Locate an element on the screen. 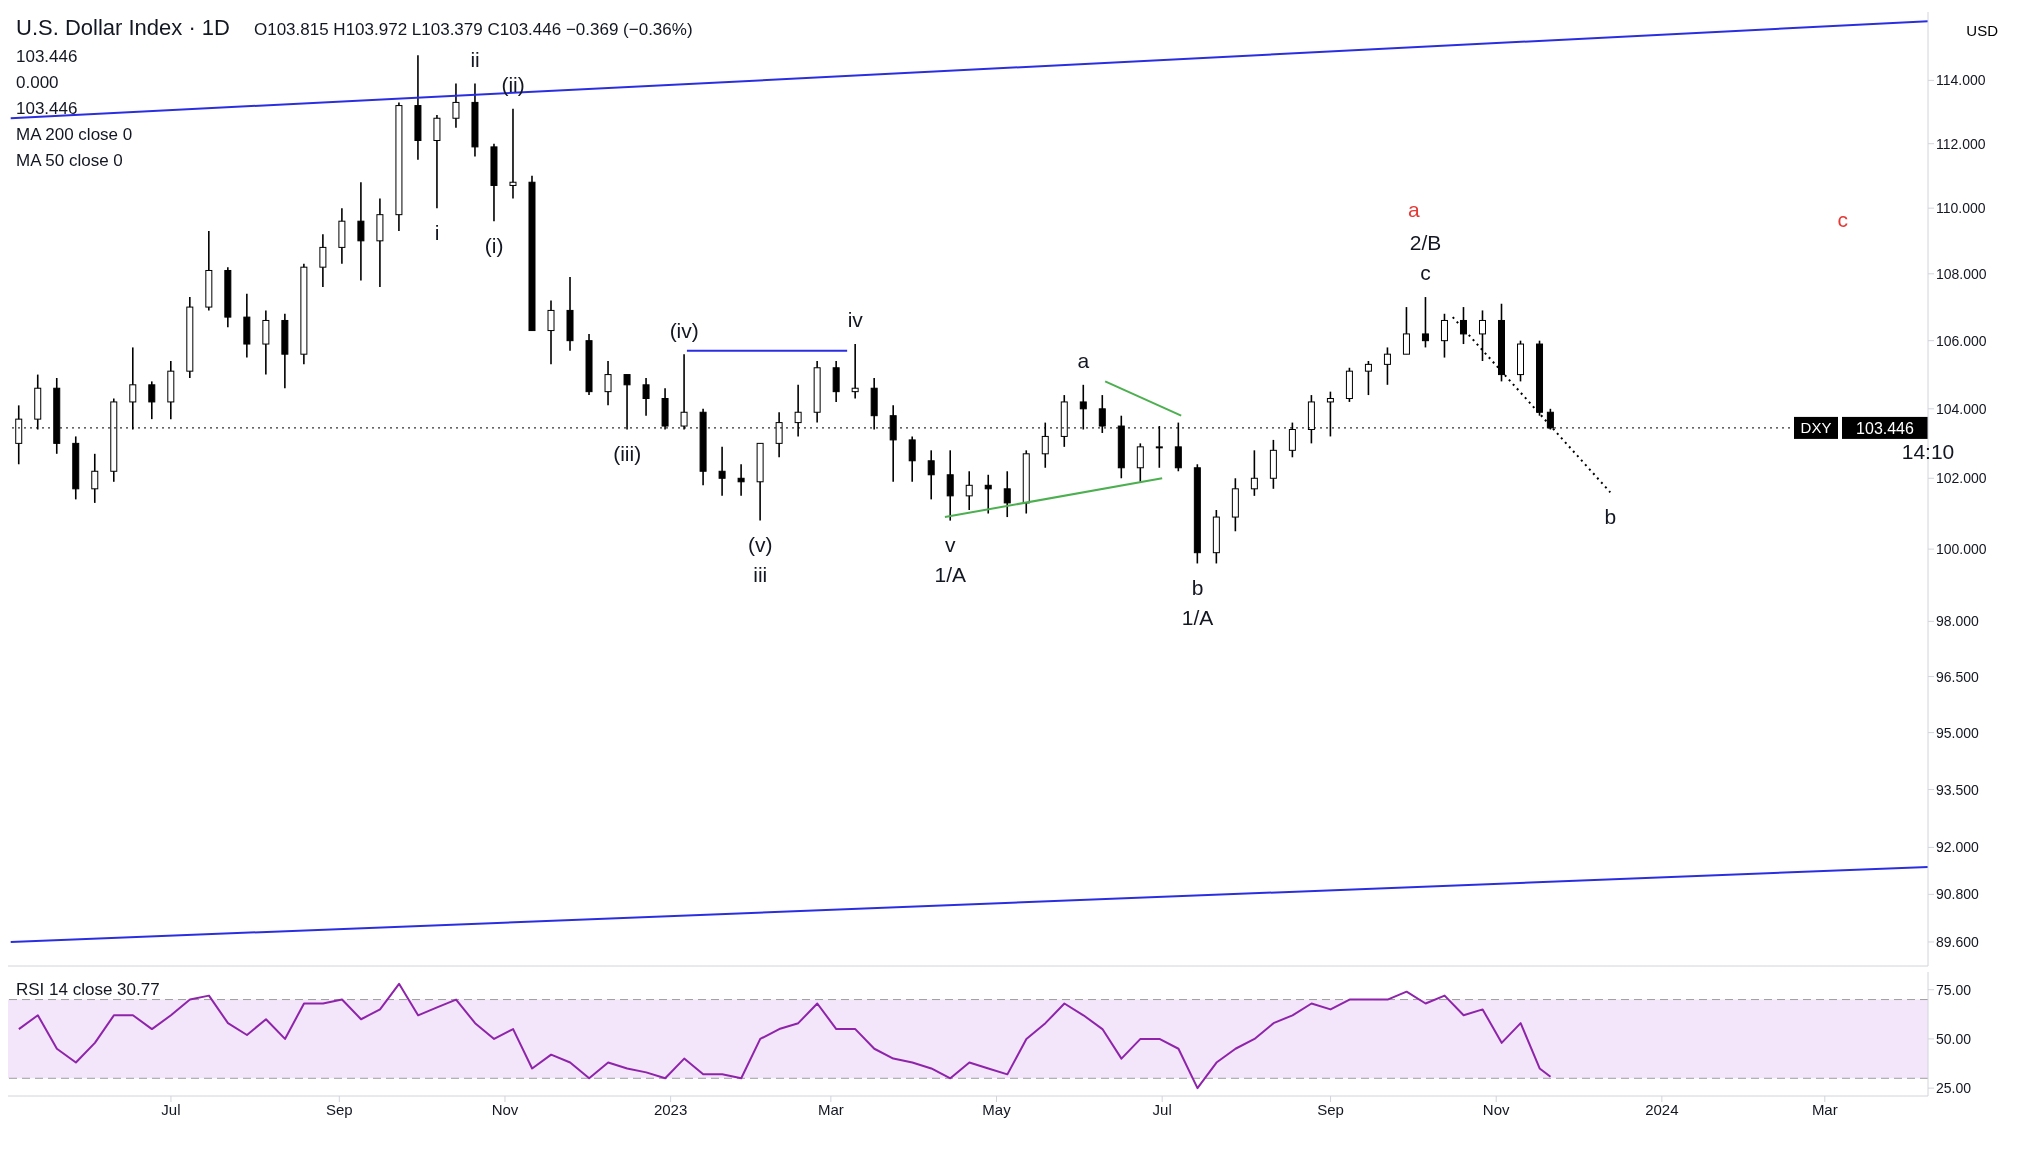  ref-line-label: DXY is located at coordinates (1816, 427).